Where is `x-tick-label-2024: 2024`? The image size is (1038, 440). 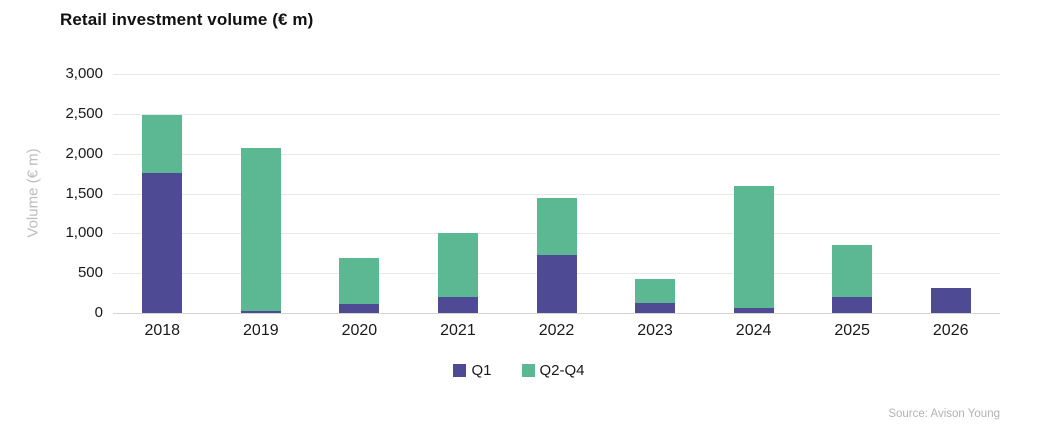 x-tick-label-2024: 2024 is located at coordinates (753, 330).